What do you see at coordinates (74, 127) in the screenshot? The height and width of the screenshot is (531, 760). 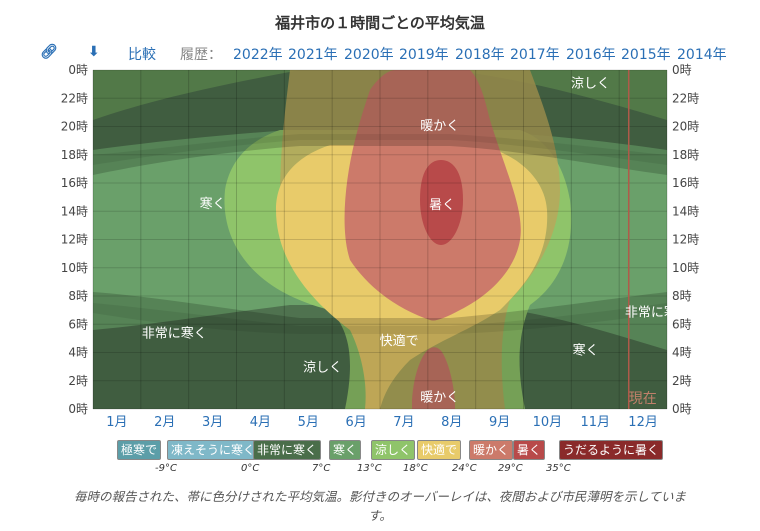 I see `y-tick-label-left: 20時` at bounding box center [74, 127].